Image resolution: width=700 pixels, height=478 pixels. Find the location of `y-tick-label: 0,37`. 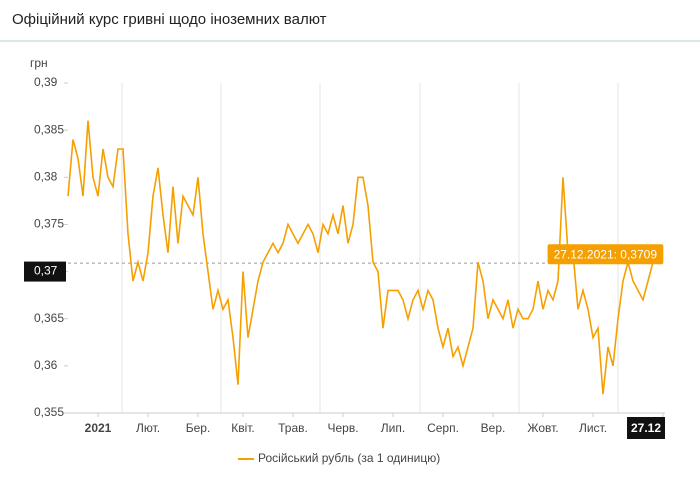

y-tick-label: 0,37 is located at coordinates (46, 271).